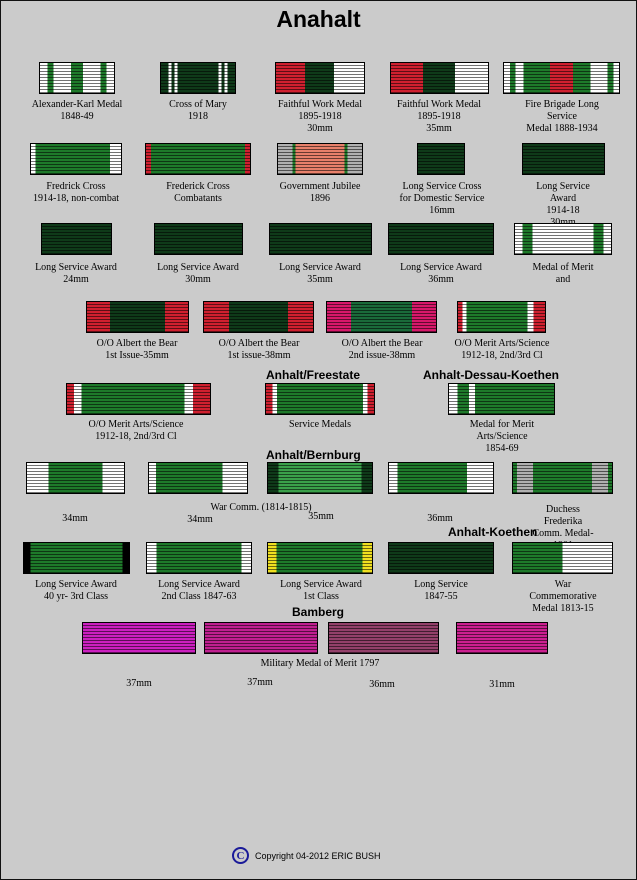 This screenshot has width=637, height=880. I want to click on ribbon-koethen-lsa-1st, so click(320, 558).